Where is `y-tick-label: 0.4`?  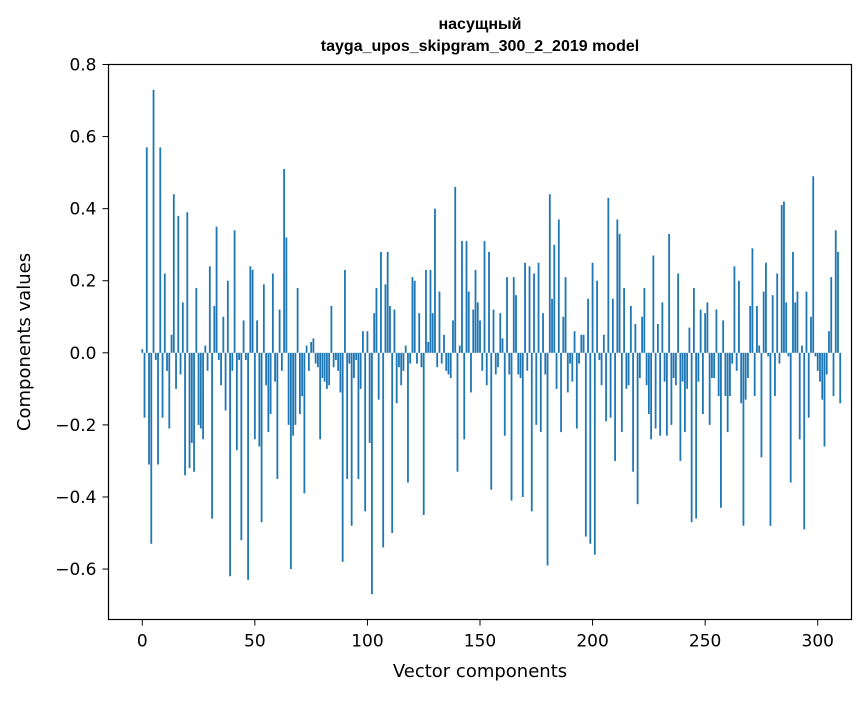
y-tick-label: 0.4 is located at coordinates (82, 210).